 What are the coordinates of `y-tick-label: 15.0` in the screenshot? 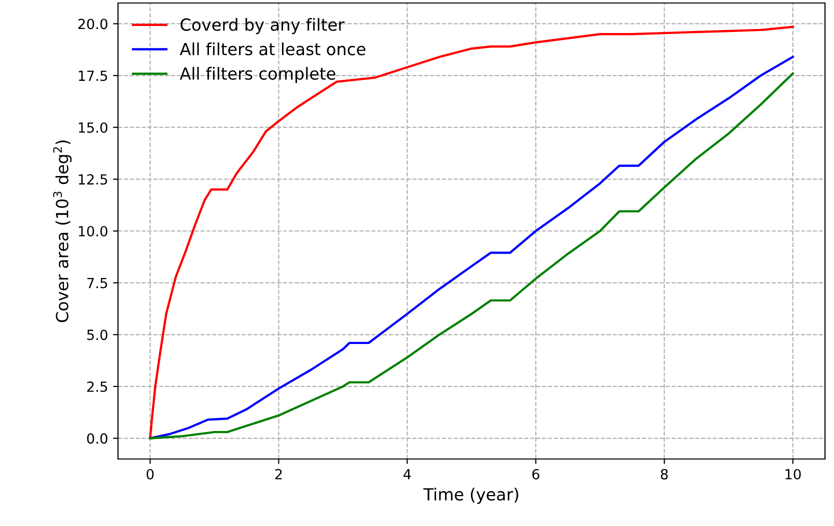 It's located at (93, 127).